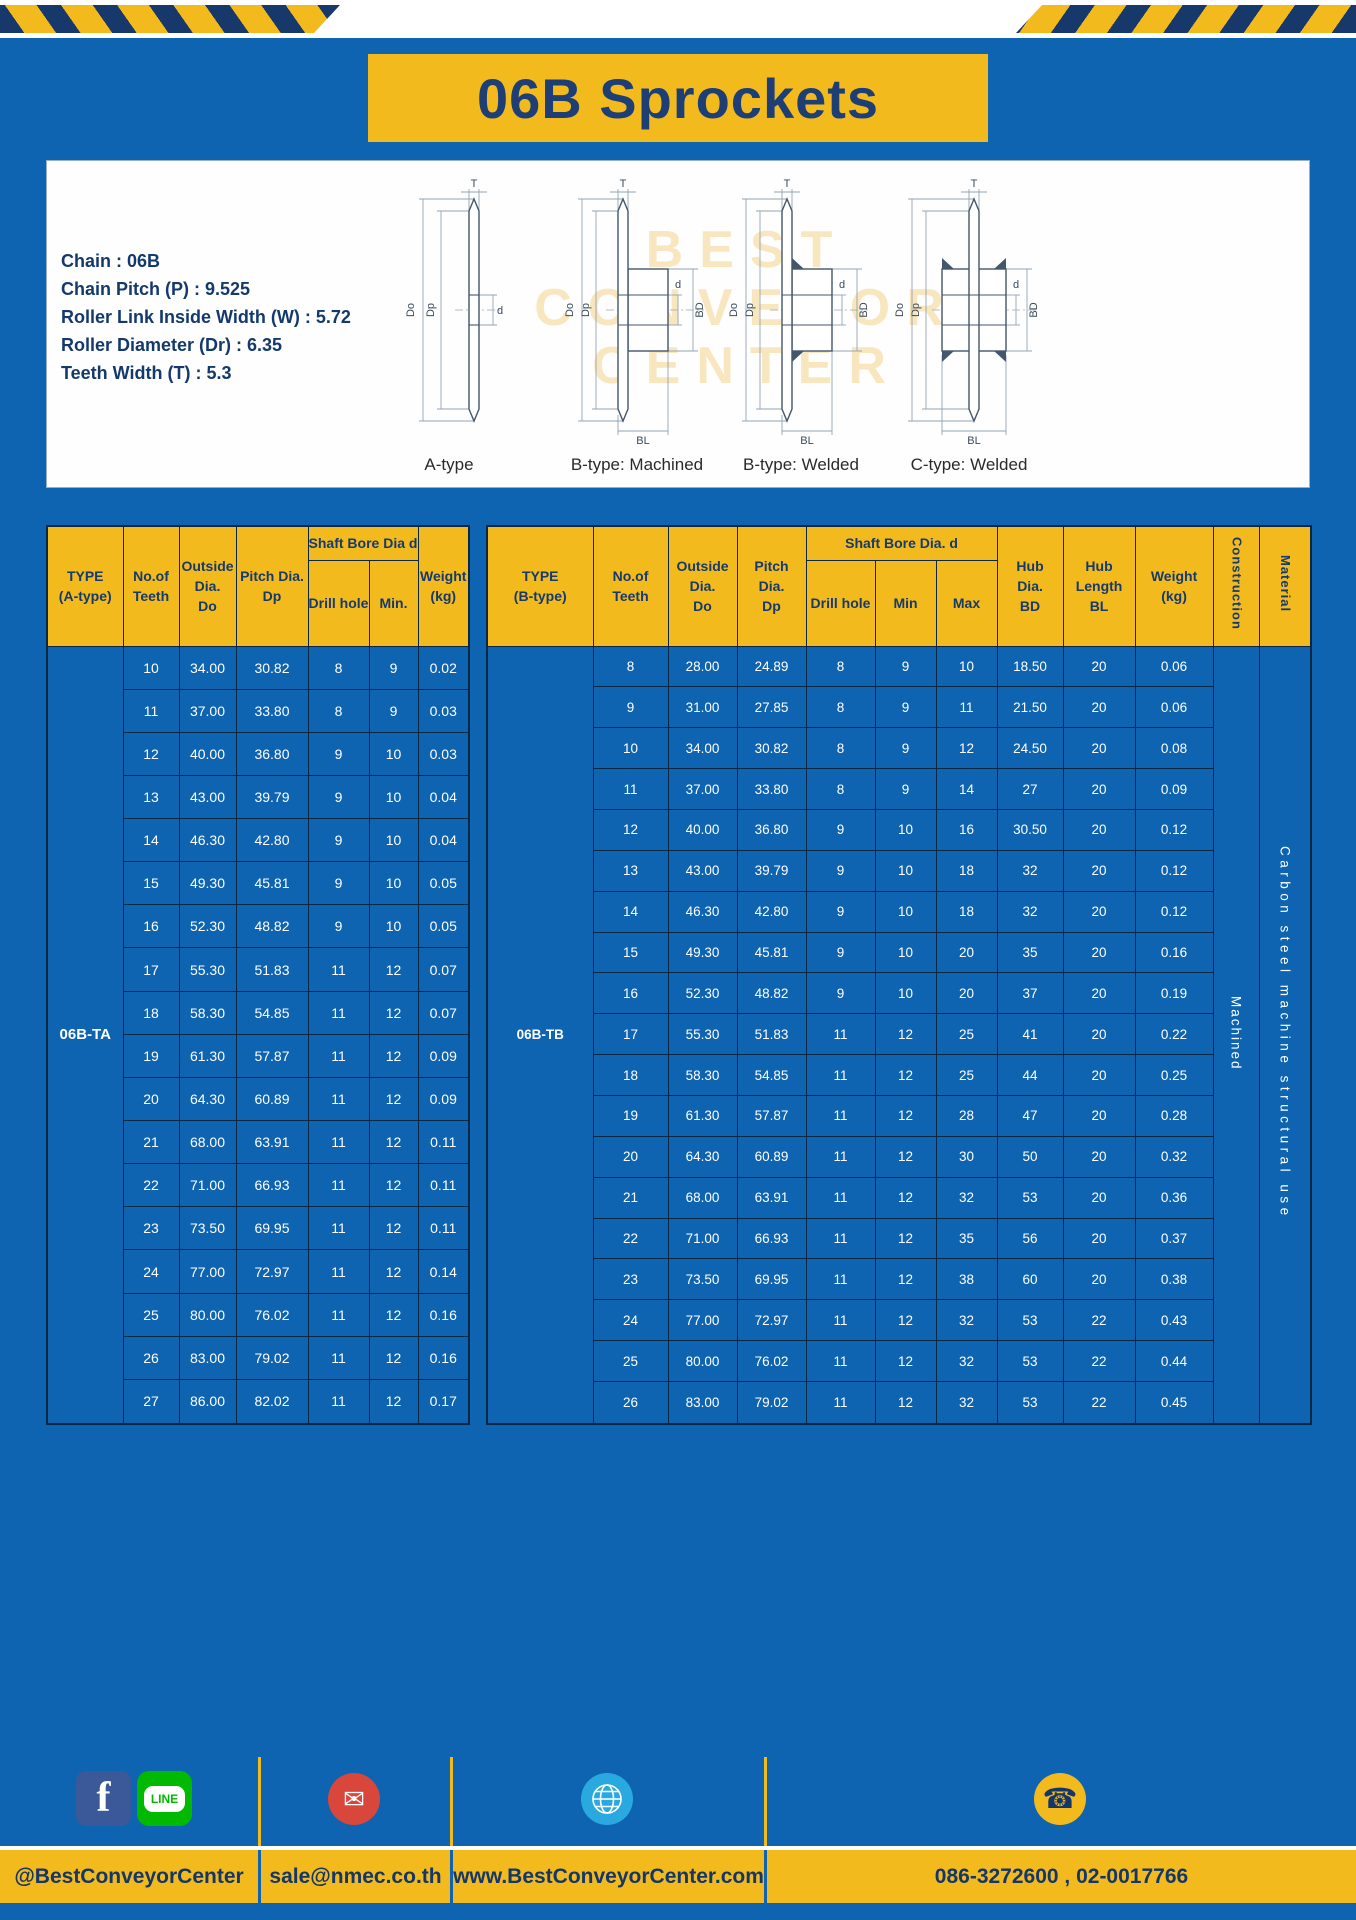  What do you see at coordinates (1174, 1238) in the screenshot?
I see `data-cell: 0.37` at bounding box center [1174, 1238].